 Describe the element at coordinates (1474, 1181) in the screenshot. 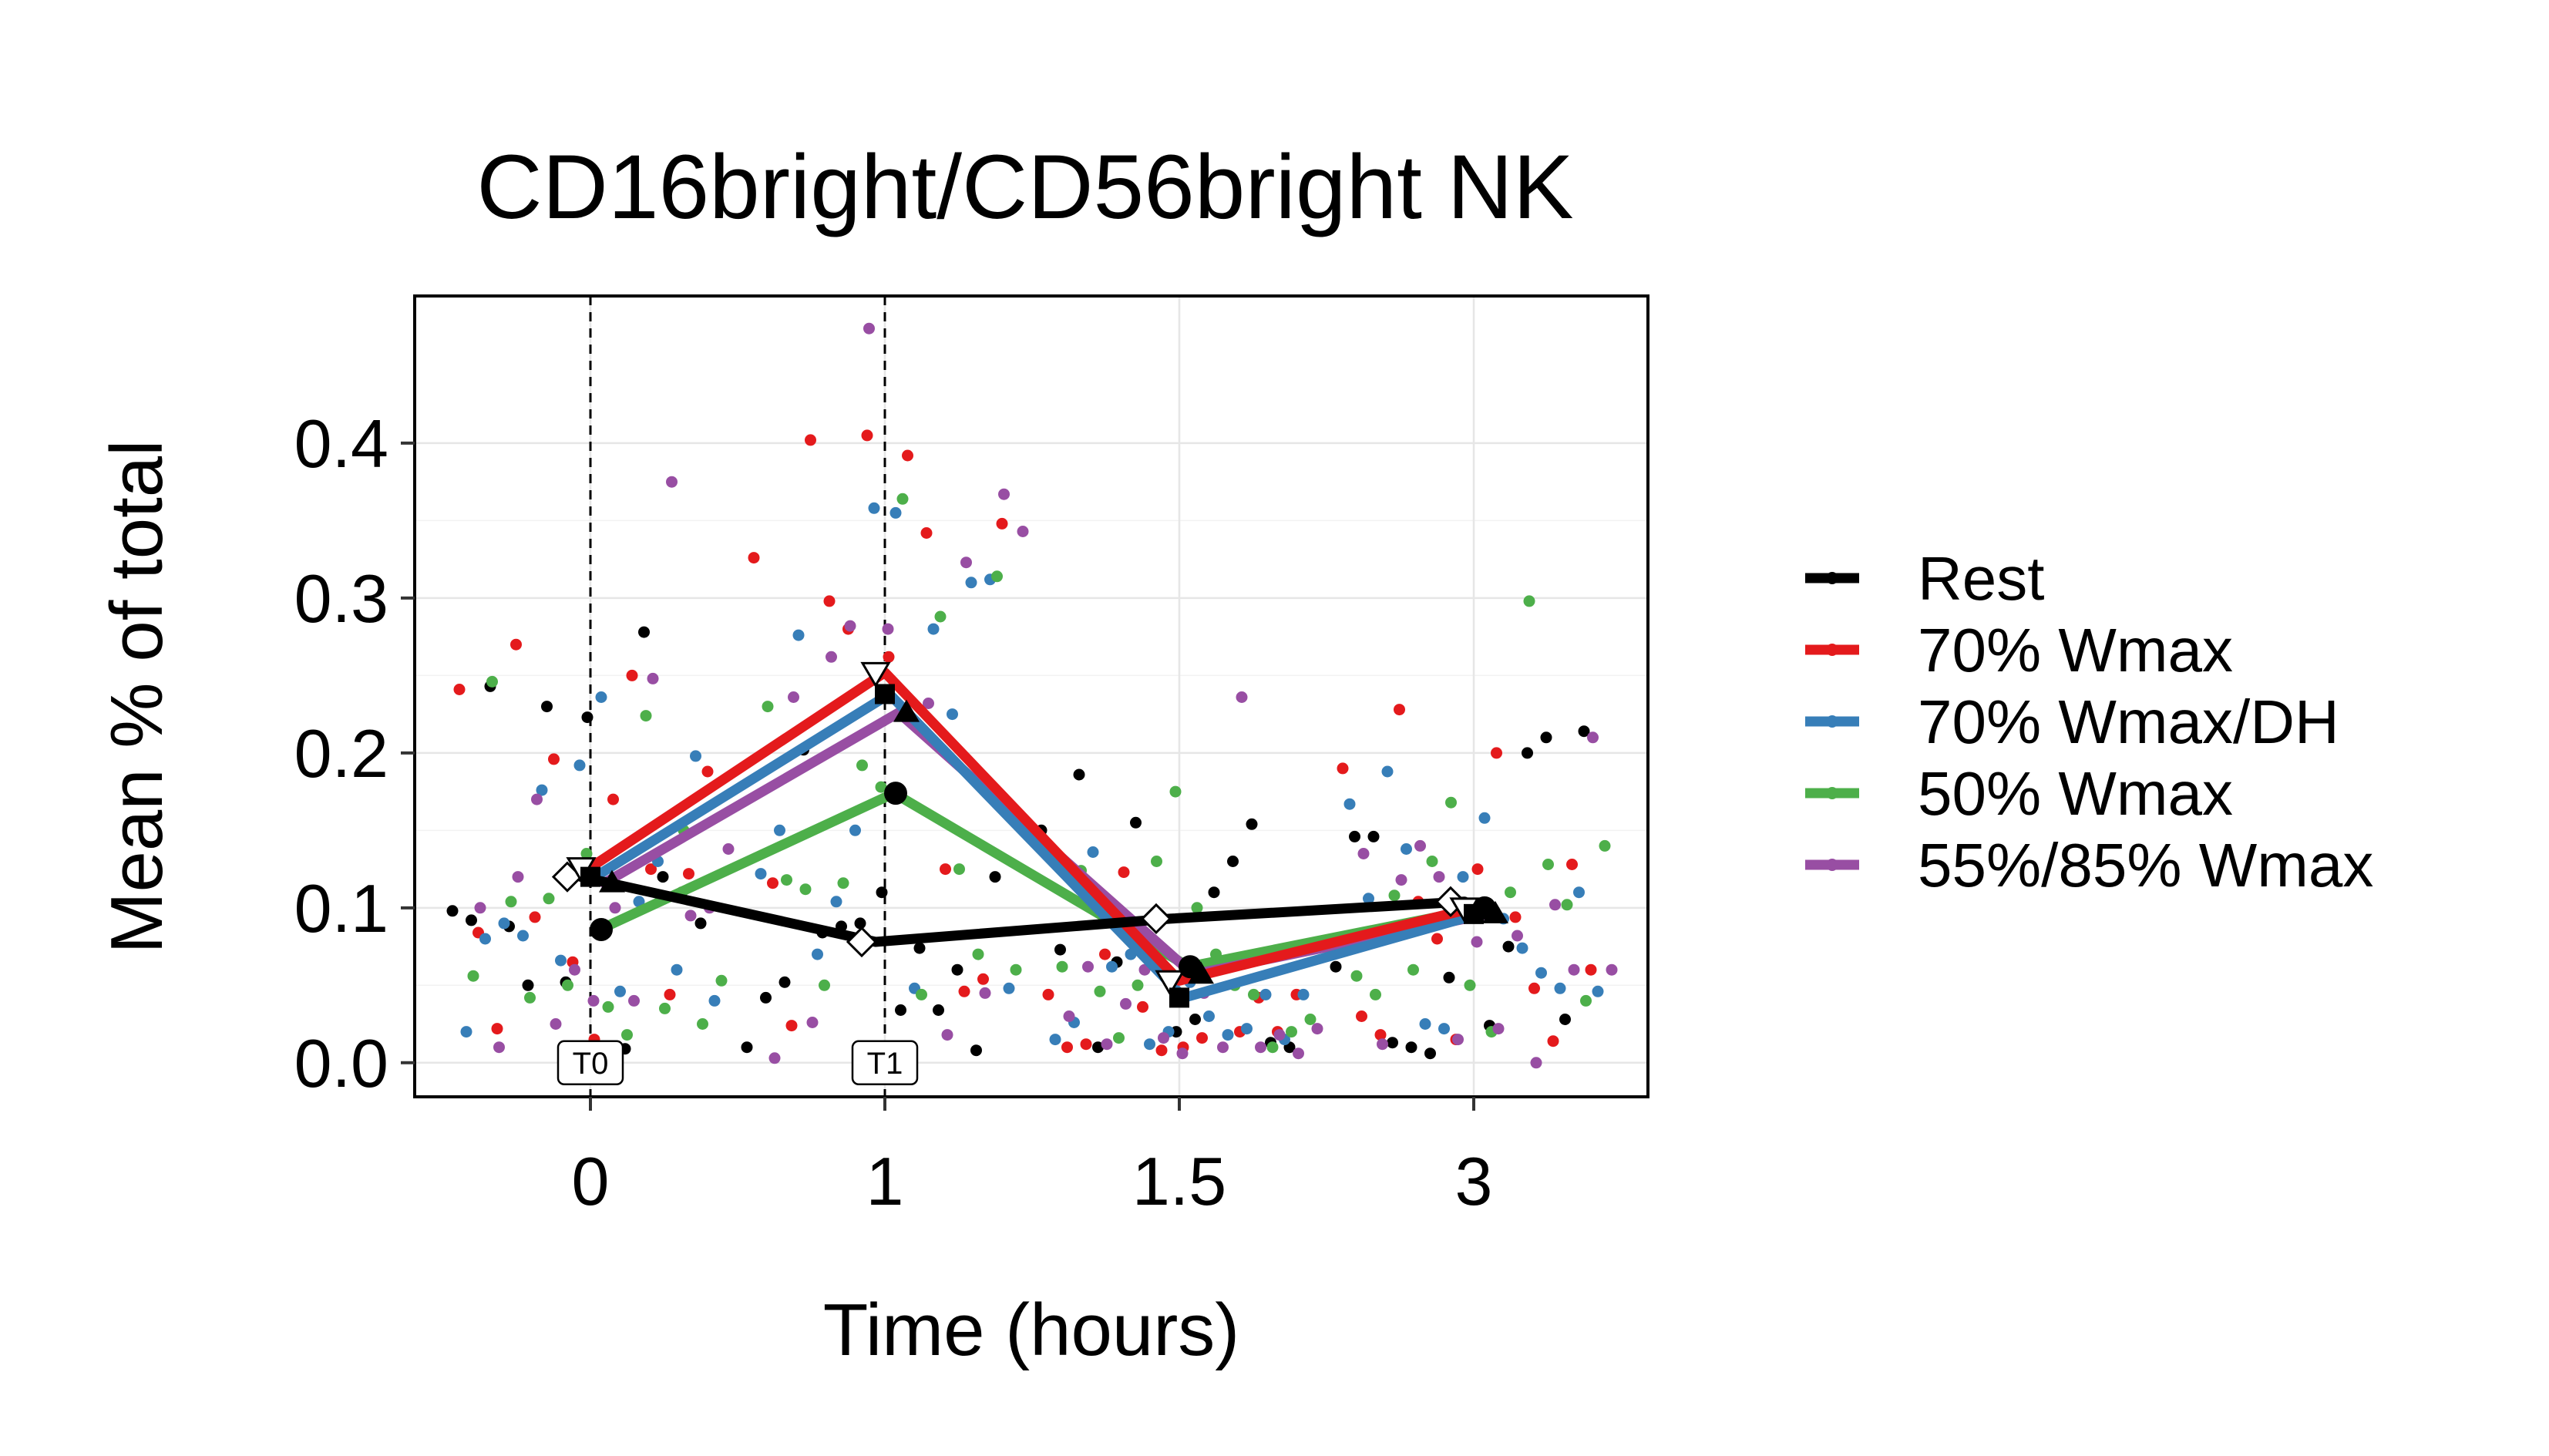

I see `x-tick-label: 3` at that location.